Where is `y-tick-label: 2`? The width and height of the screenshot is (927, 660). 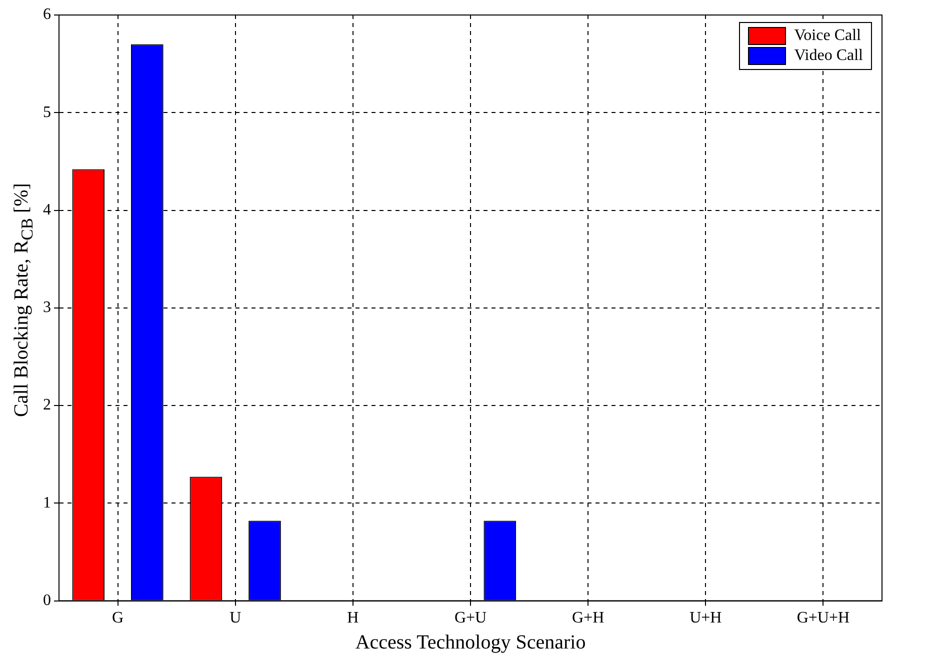
y-tick-label: 2 is located at coordinates (47, 405).